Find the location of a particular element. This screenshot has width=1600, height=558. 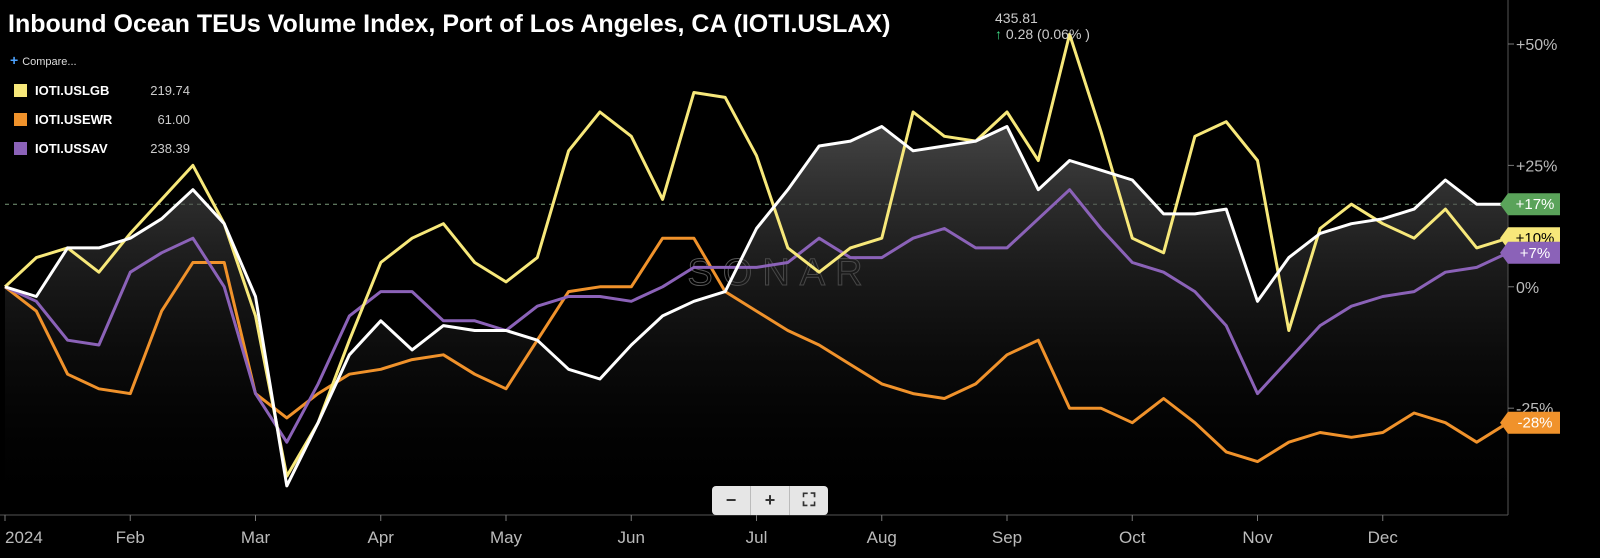

y-tick-label: 0% is located at coordinates (1527, 288).